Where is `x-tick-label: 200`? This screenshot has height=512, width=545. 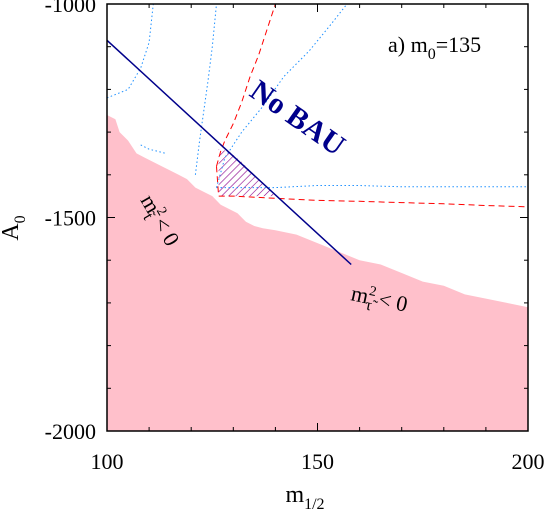 x-tick-label: 200 is located at coordinates (528, 461).